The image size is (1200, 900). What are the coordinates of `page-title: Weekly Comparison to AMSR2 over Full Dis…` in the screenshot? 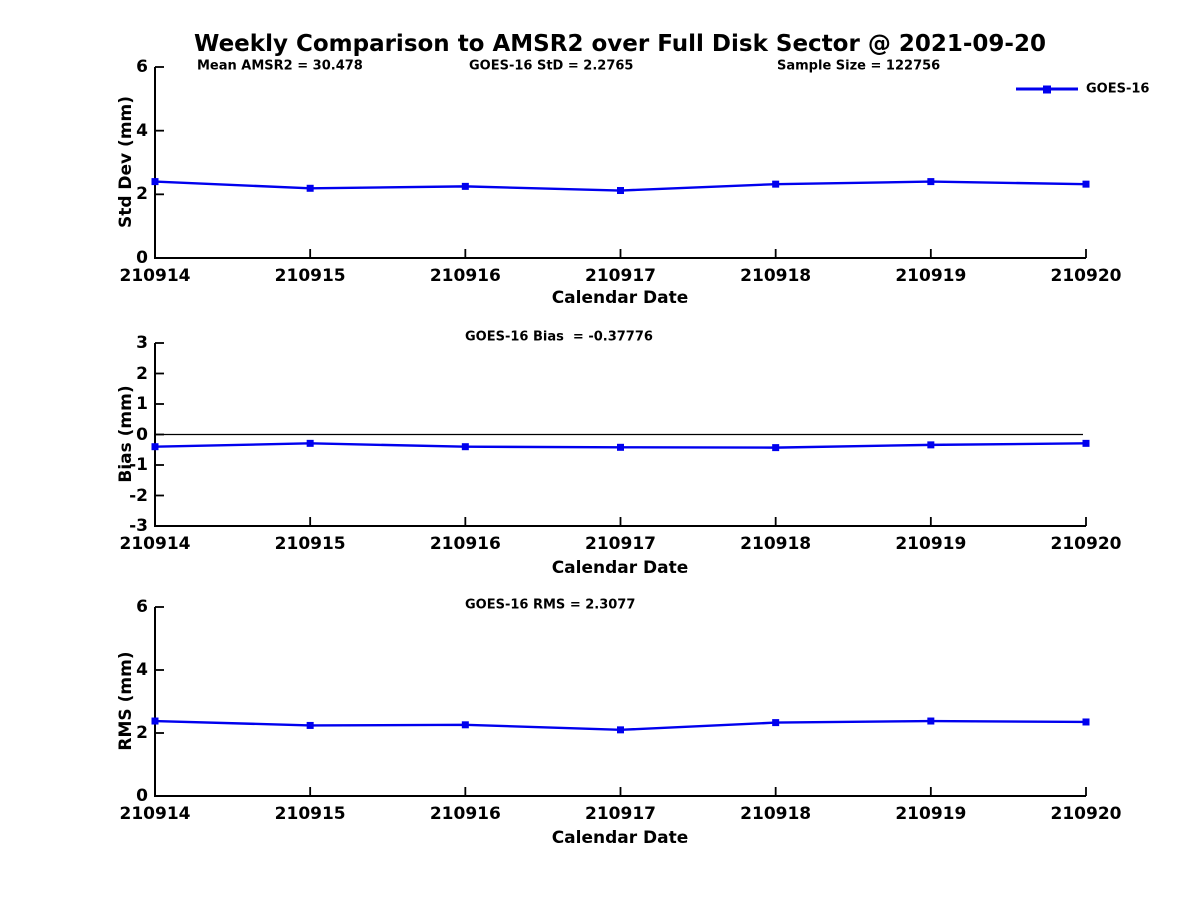 It's located at (620, 44).